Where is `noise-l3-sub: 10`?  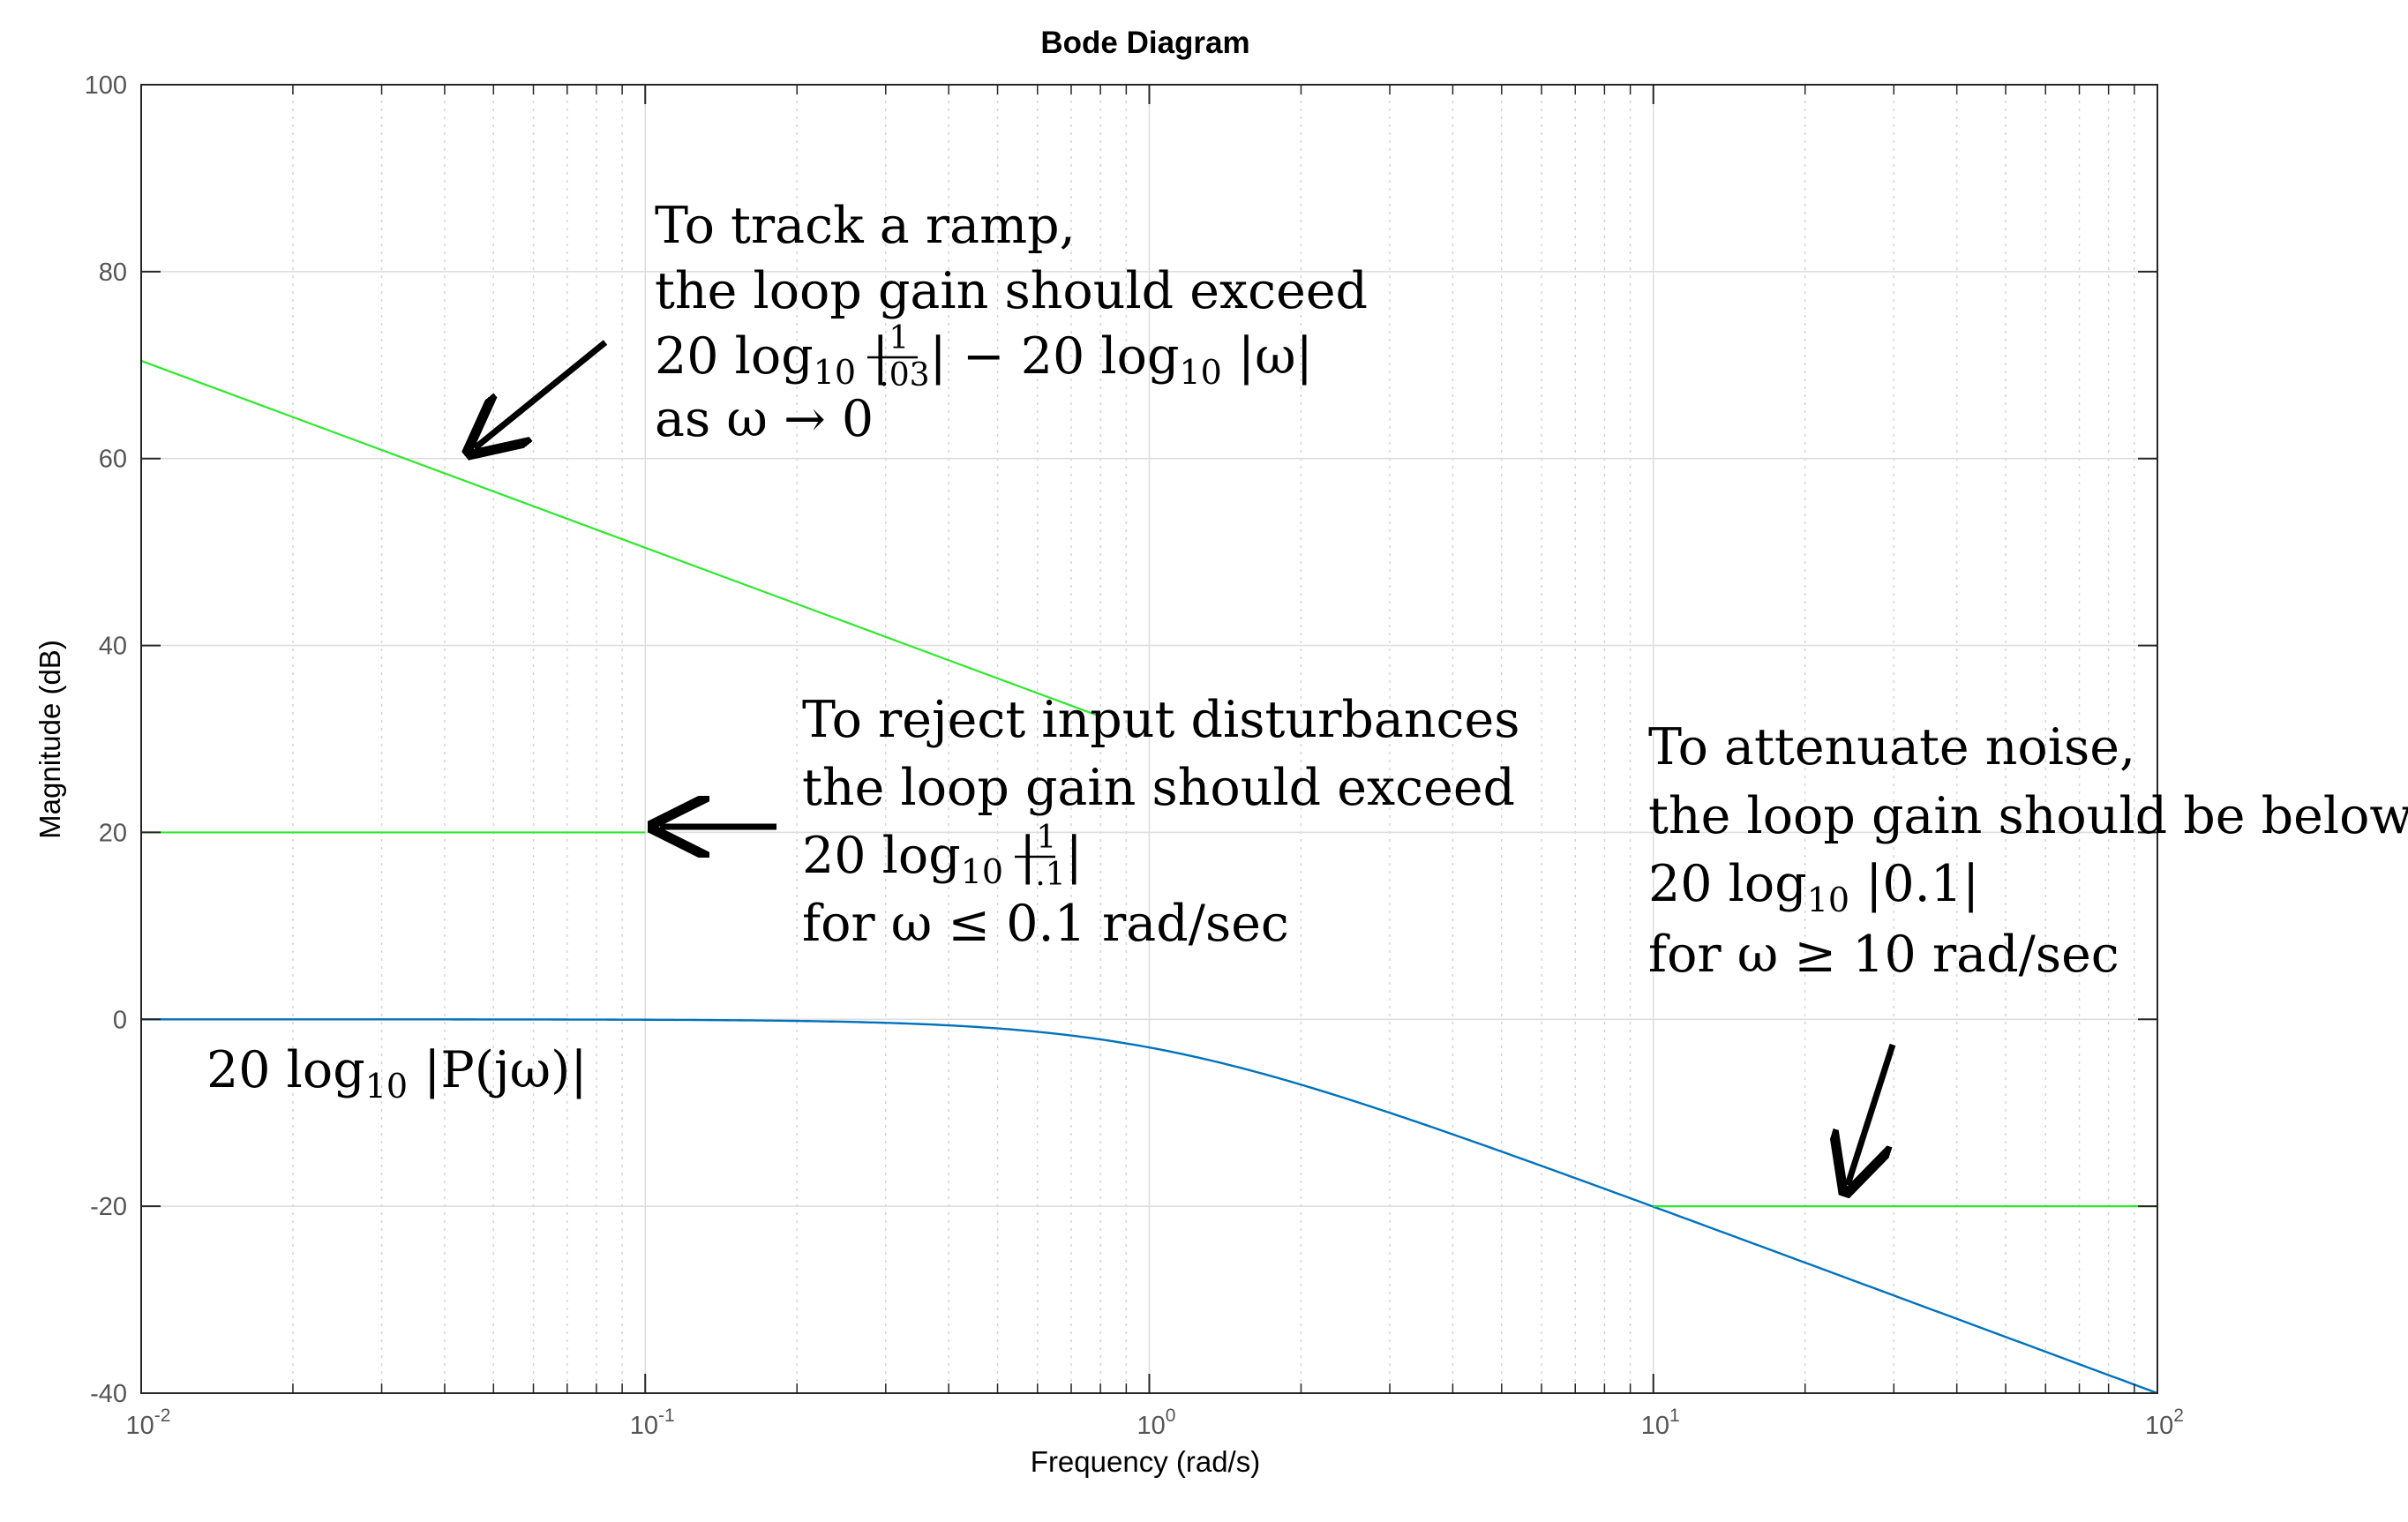
noise-l3-sub: 10 is located at coordinates (1828, 900).